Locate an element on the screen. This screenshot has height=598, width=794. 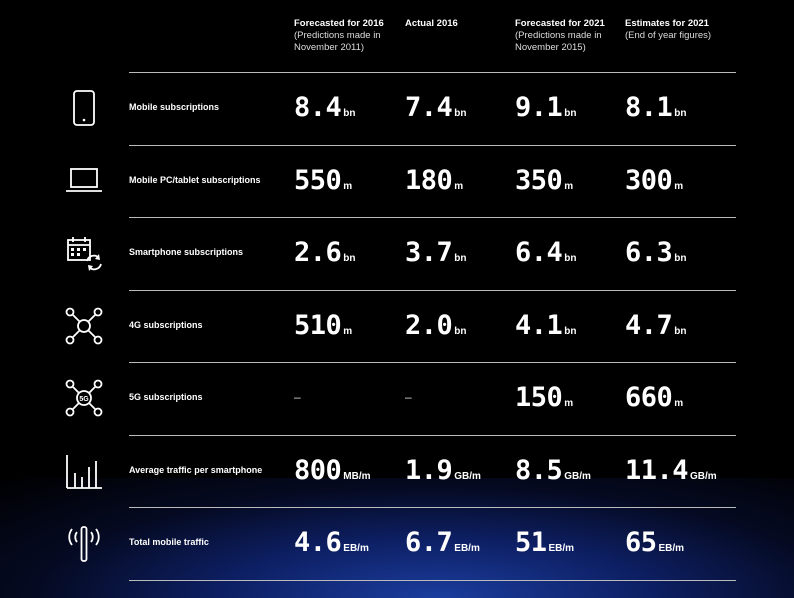
cell-value: 7.4 is located at coordinates (429, 107).